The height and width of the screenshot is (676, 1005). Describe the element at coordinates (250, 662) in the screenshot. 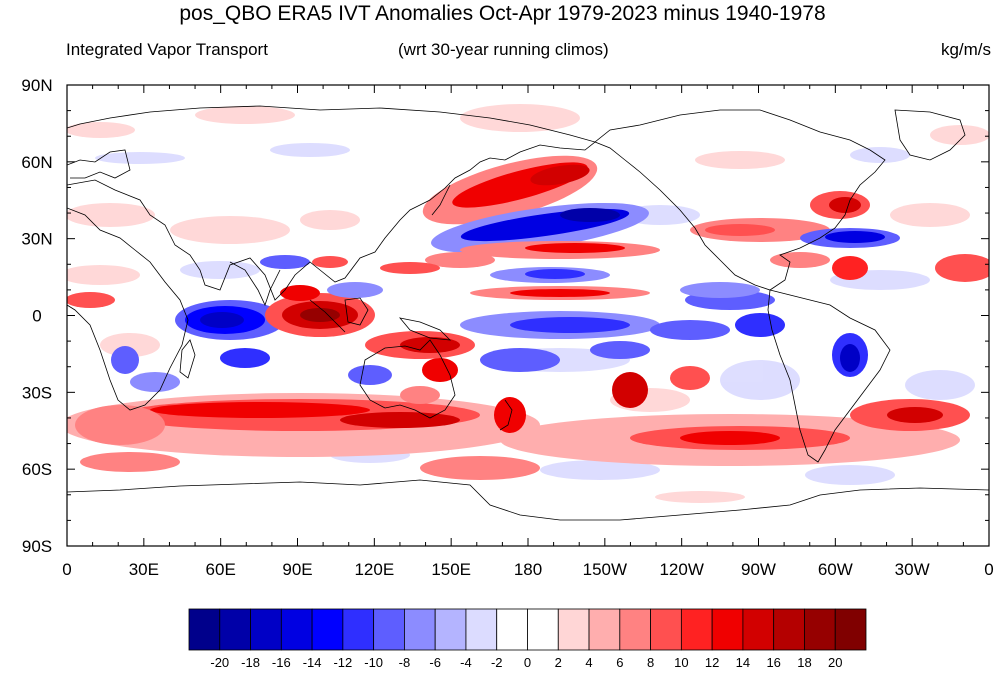

I see `colorbar-label: -18` at that location.